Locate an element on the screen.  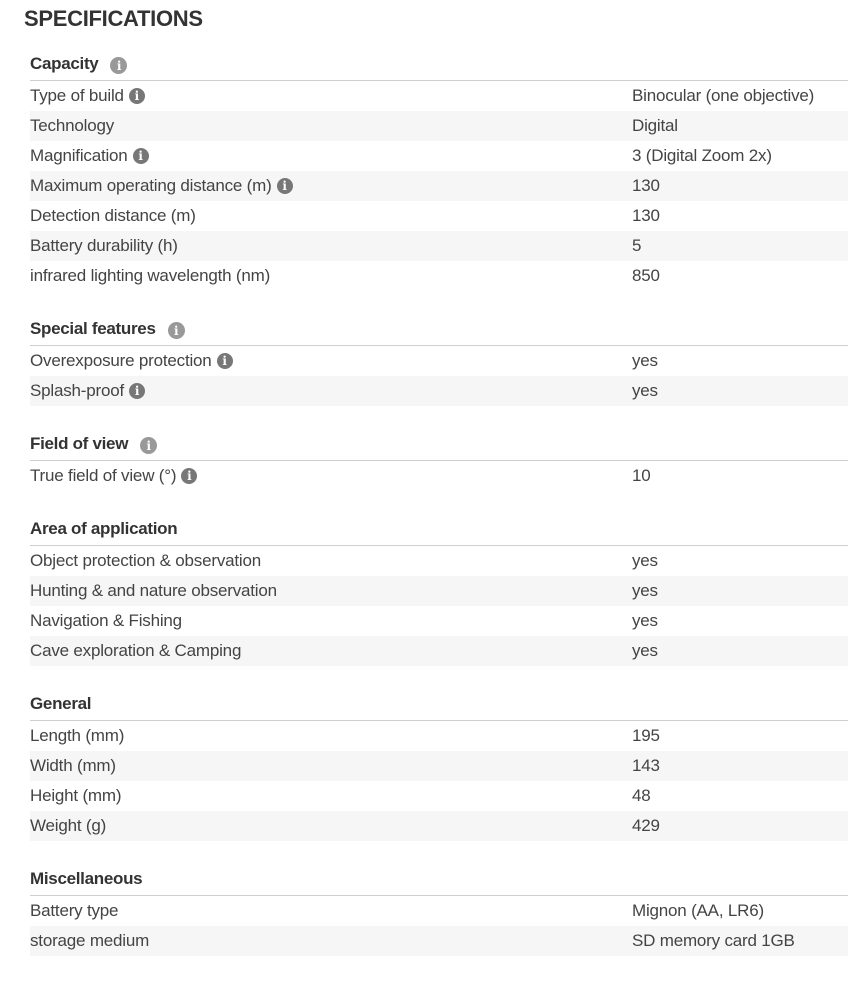
spec-label: Overexposure protection is located at coordinates (121, 360).